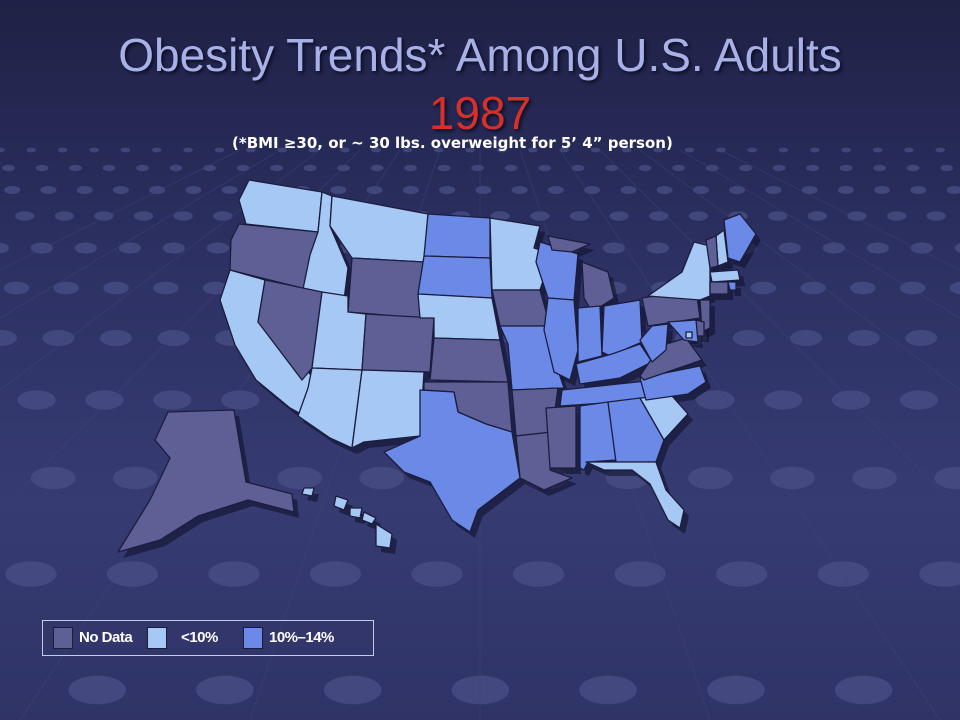 This screenshot has height=720, width=960. What do you see at coordinates (725, 276) in the screenshot?
I see `state-ma` at bounding box center [725, 276].